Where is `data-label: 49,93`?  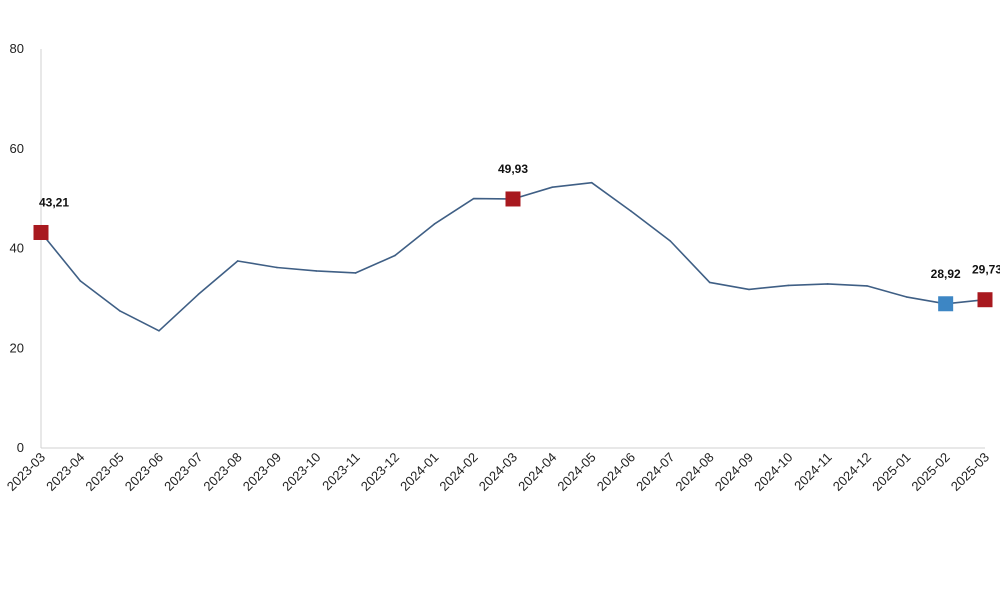 data-label: 49,93 is located at coordinates (513, 169).